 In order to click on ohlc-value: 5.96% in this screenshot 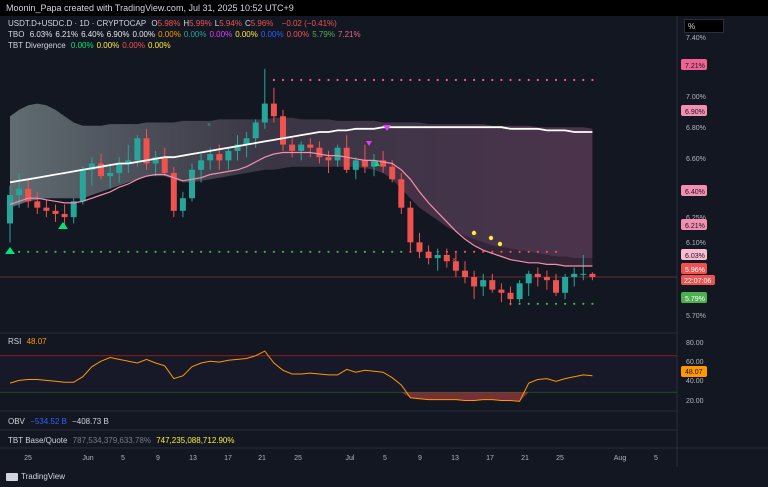, I will do `click(262, 23)`.